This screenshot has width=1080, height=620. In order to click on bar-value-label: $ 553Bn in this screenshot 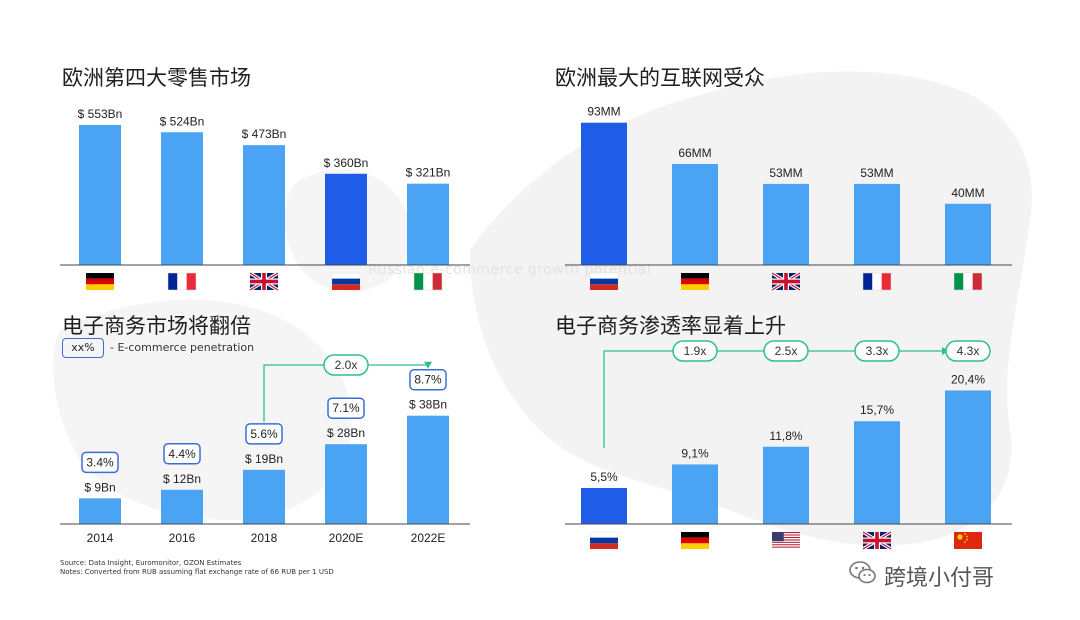, I will do `click(100, 114)`.